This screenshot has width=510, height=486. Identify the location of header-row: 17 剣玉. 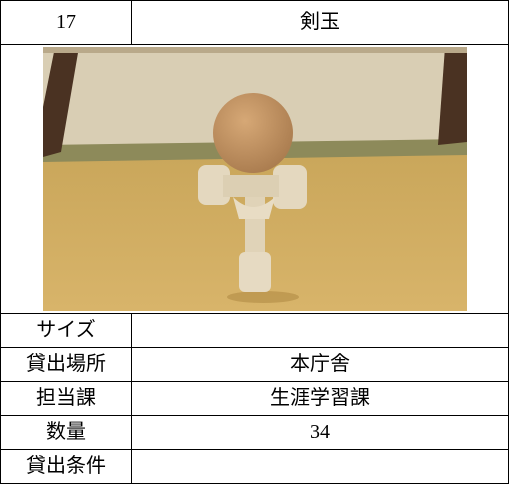
(254, 22).